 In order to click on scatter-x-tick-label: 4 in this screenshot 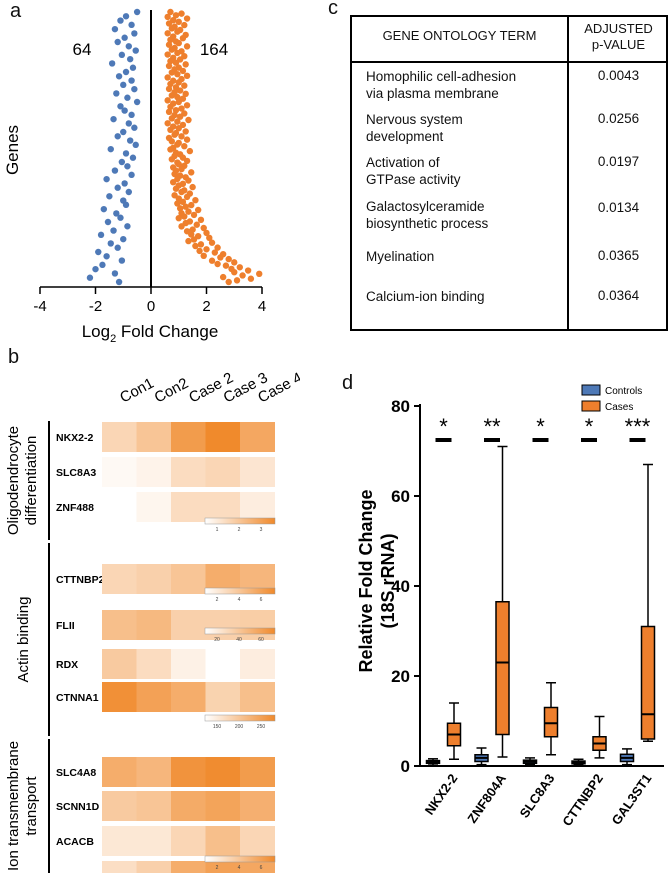, I will do `click(262, 306)`.